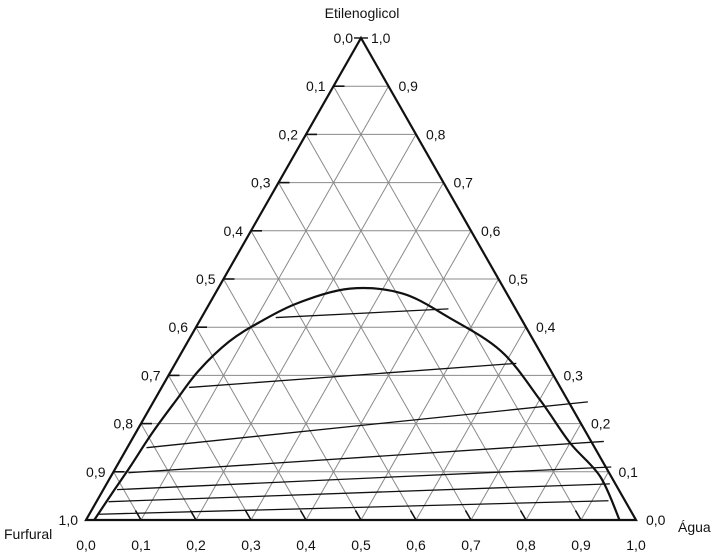 This screenshot has height=555, width=721. Describe the element at coordinates (416, 545) in the screenshot. I see `tick-label-bottom: 0,6` at that location.